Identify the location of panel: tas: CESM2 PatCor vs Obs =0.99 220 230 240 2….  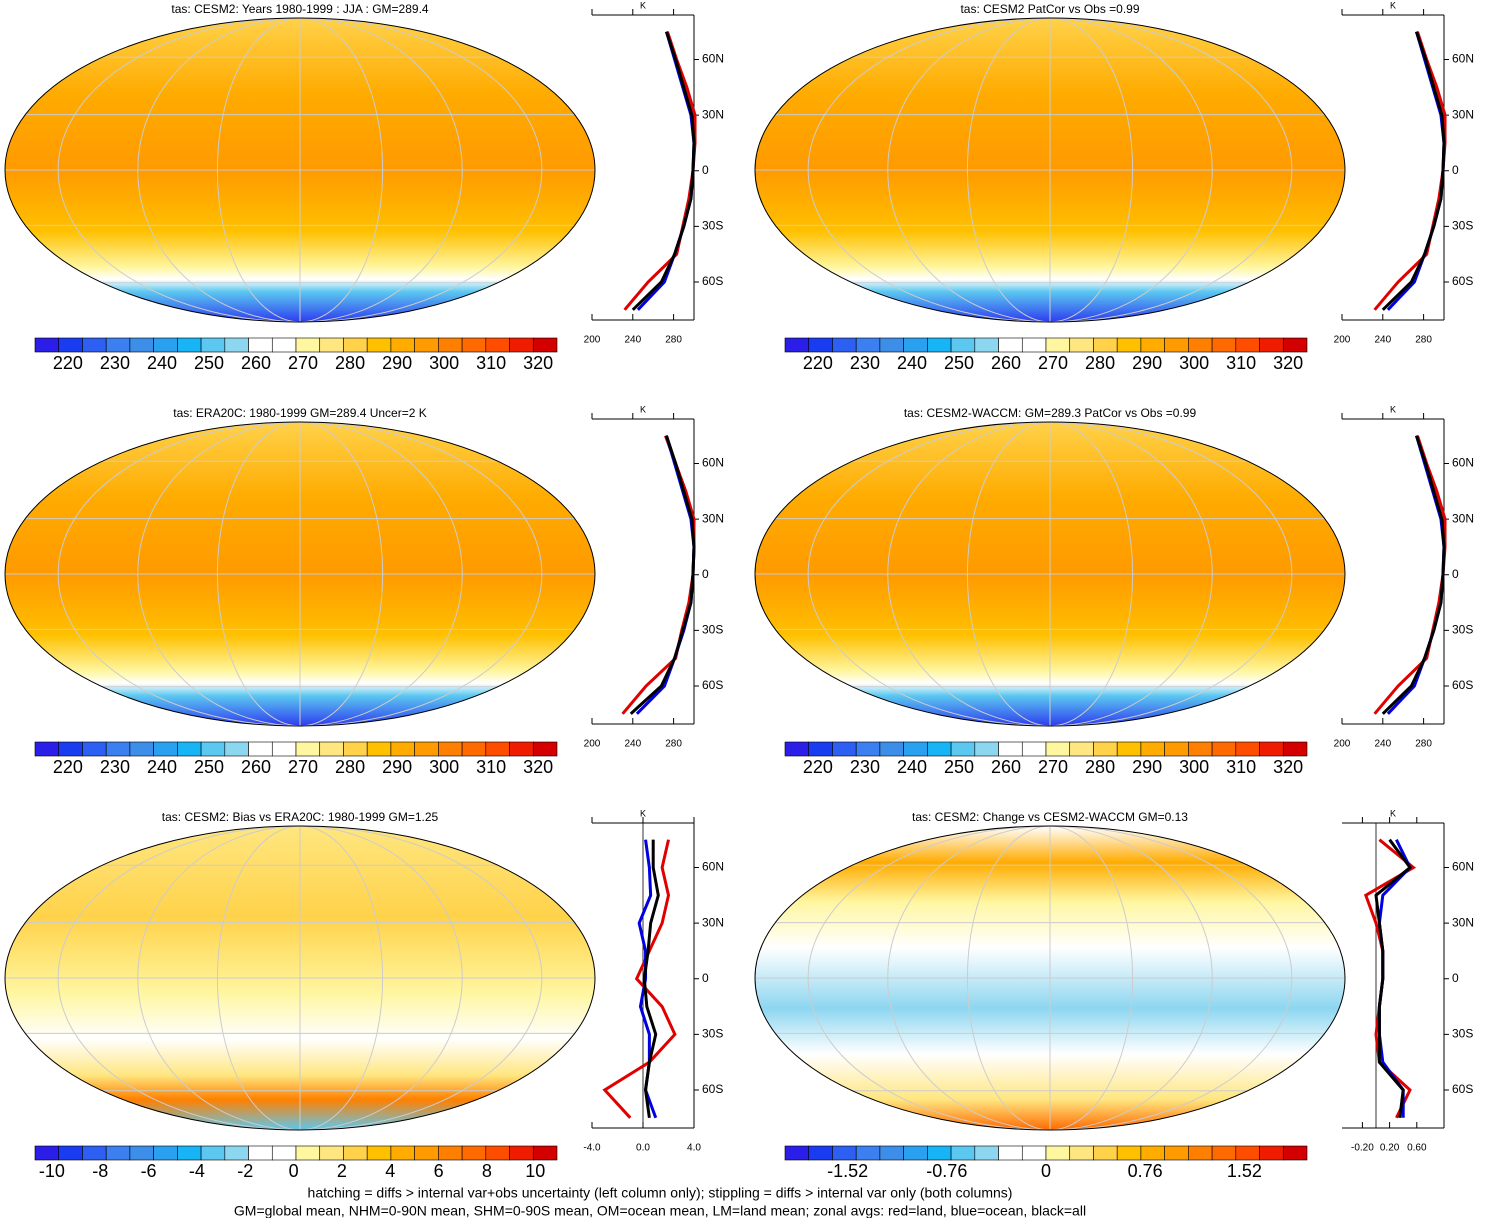
(1114, 186).